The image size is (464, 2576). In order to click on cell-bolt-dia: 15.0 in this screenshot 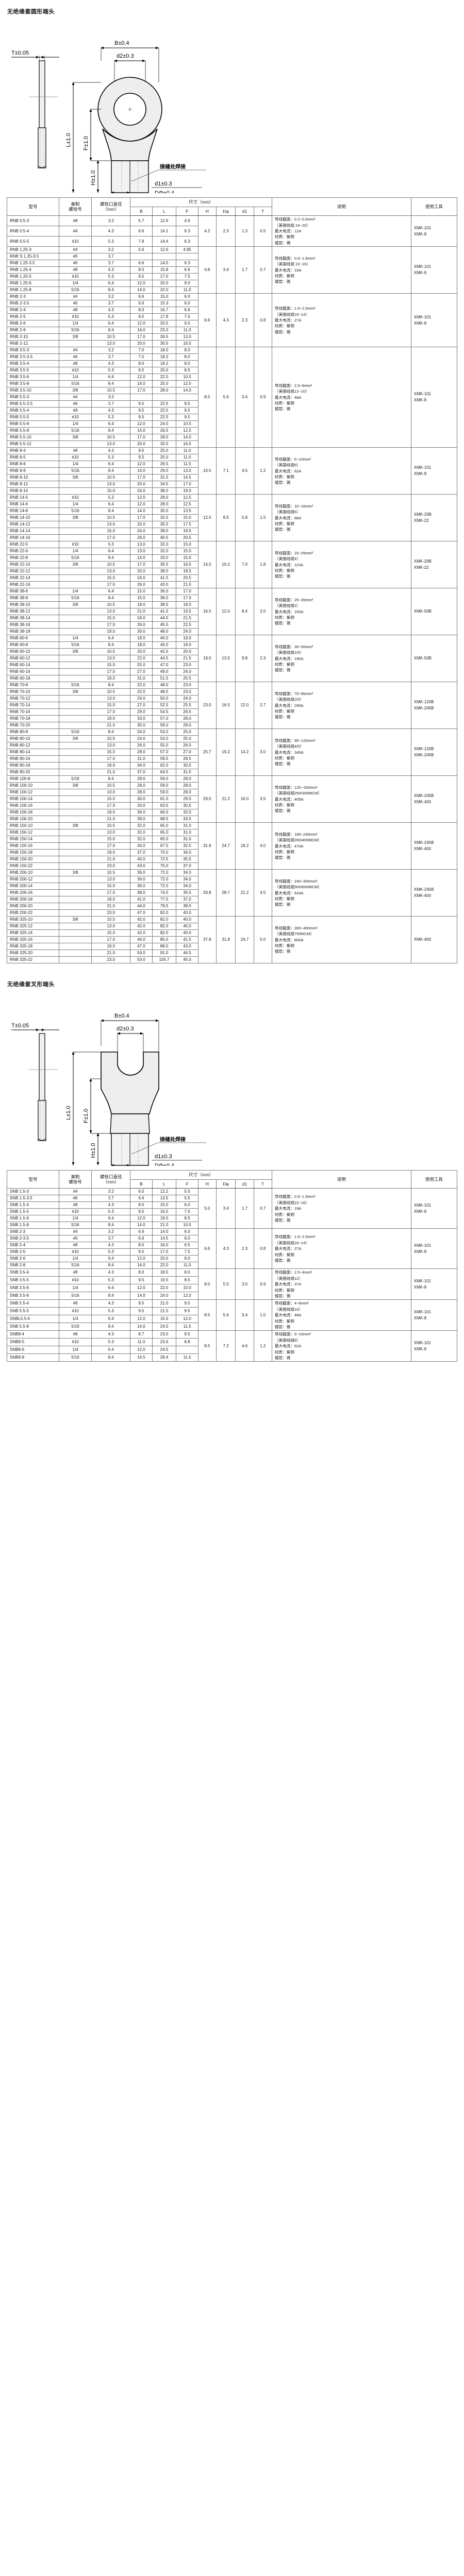, I will do `click(111, 619)`.